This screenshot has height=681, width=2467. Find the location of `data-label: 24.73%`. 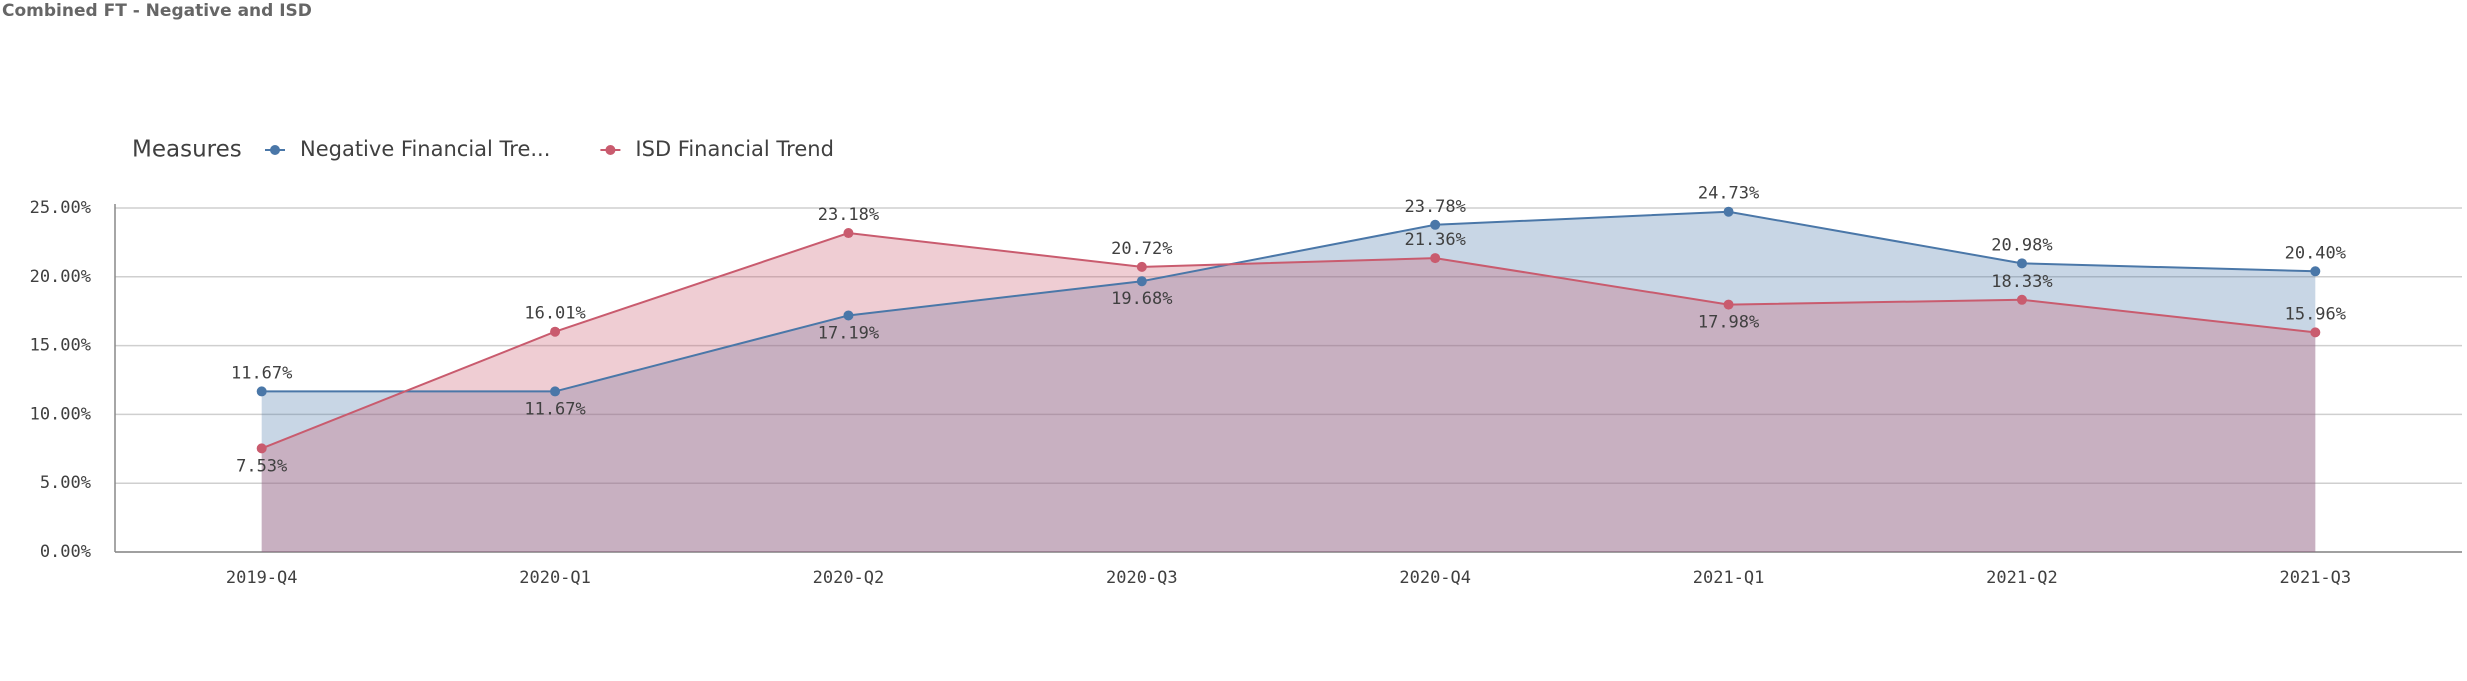

data-label: 24.73% is located at coordinates (1728, 194).